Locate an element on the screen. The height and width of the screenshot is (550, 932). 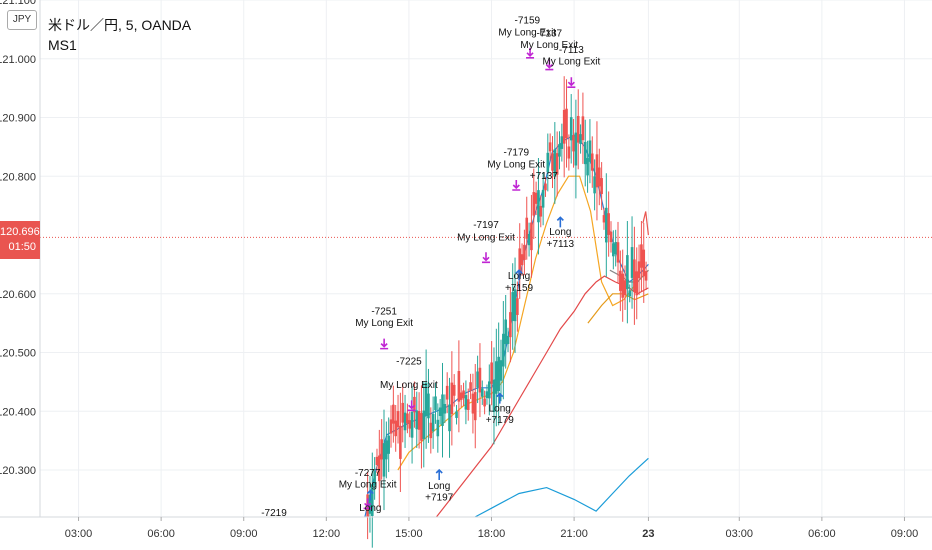
y-tick-label: 121.000 is located at coordinates (18, 60).